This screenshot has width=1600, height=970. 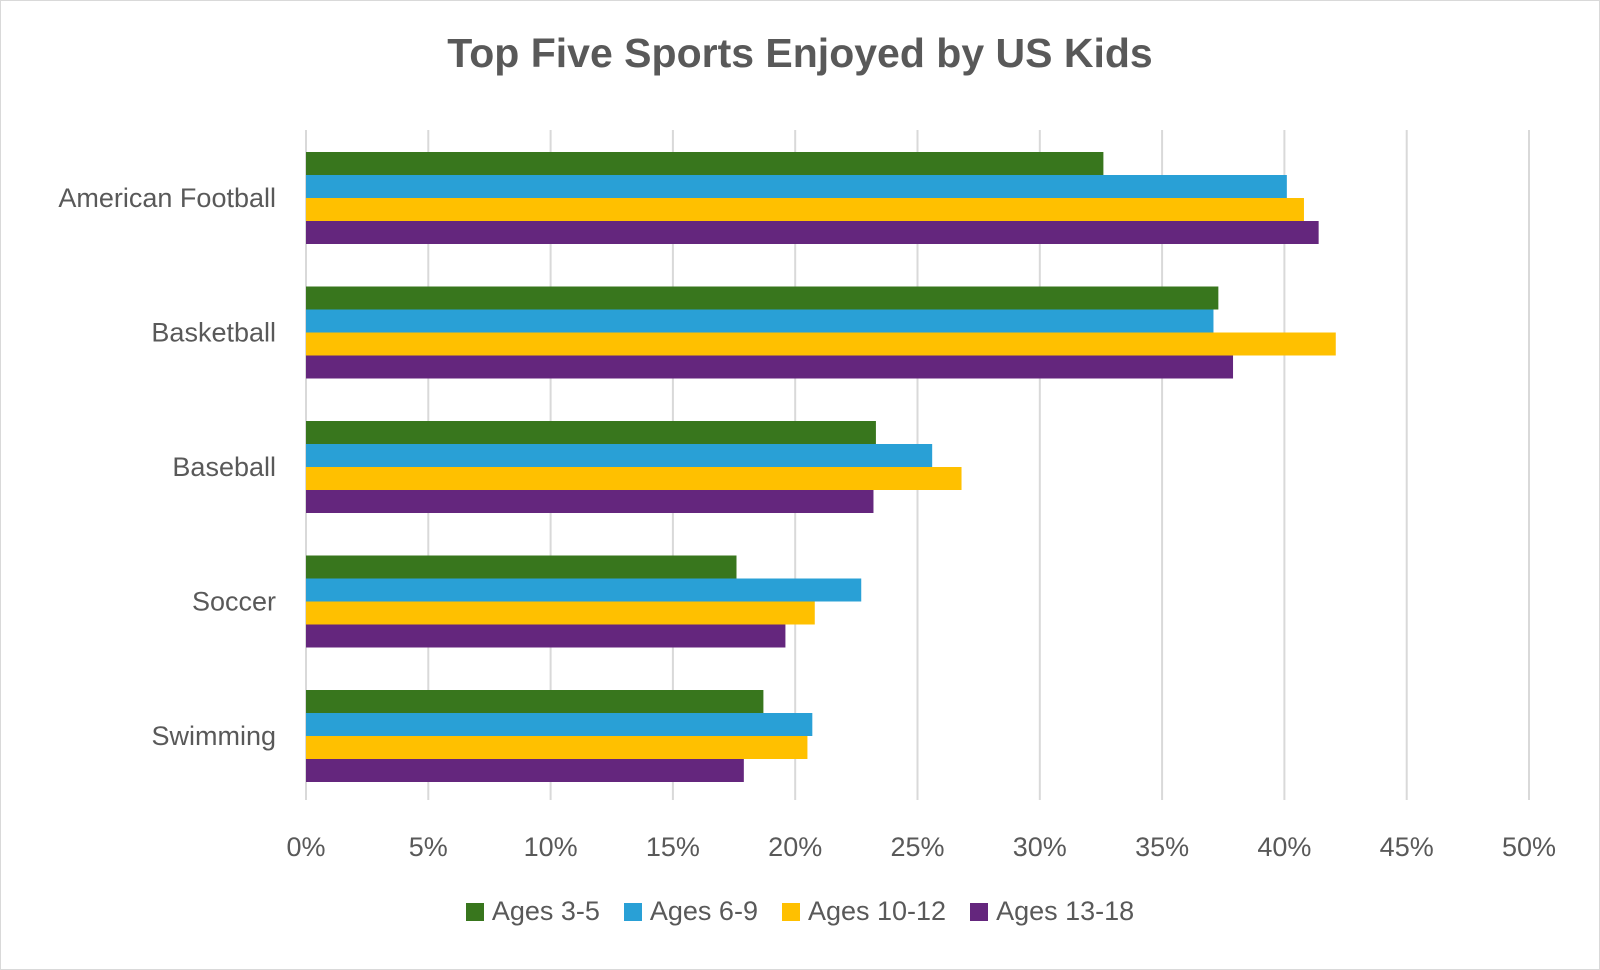 I want to click on x-tick-label: 5%, so click(x=428, y=847).